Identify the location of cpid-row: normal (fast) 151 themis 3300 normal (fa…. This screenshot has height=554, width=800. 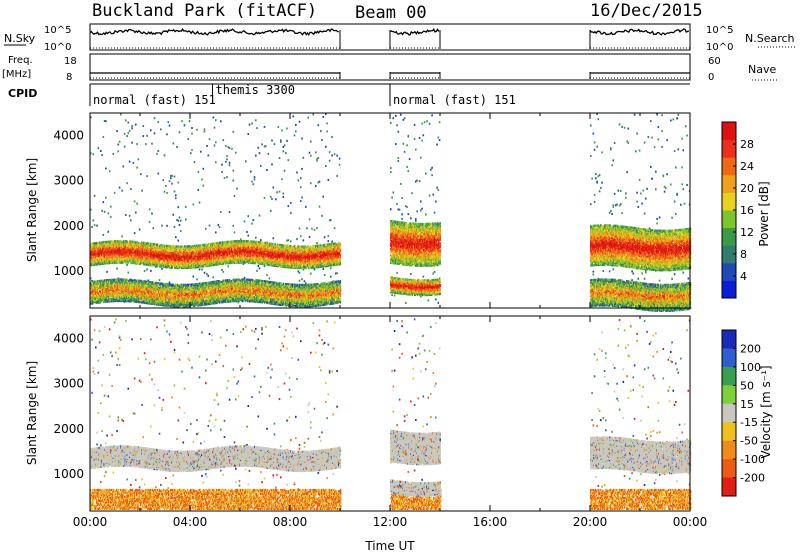
(303, 95).